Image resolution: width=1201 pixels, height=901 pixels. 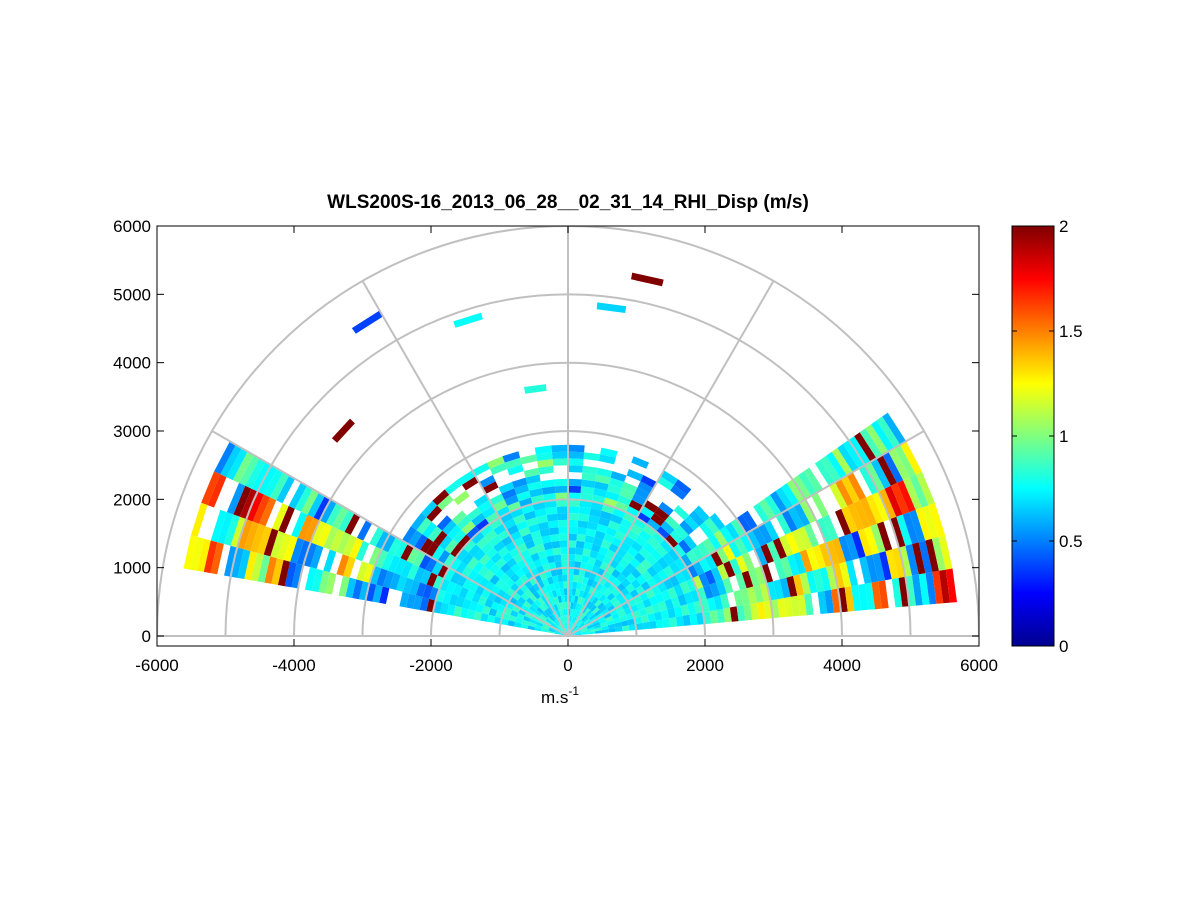 I want to click on y-tick-label: 2000, so click(x=132, y=499).